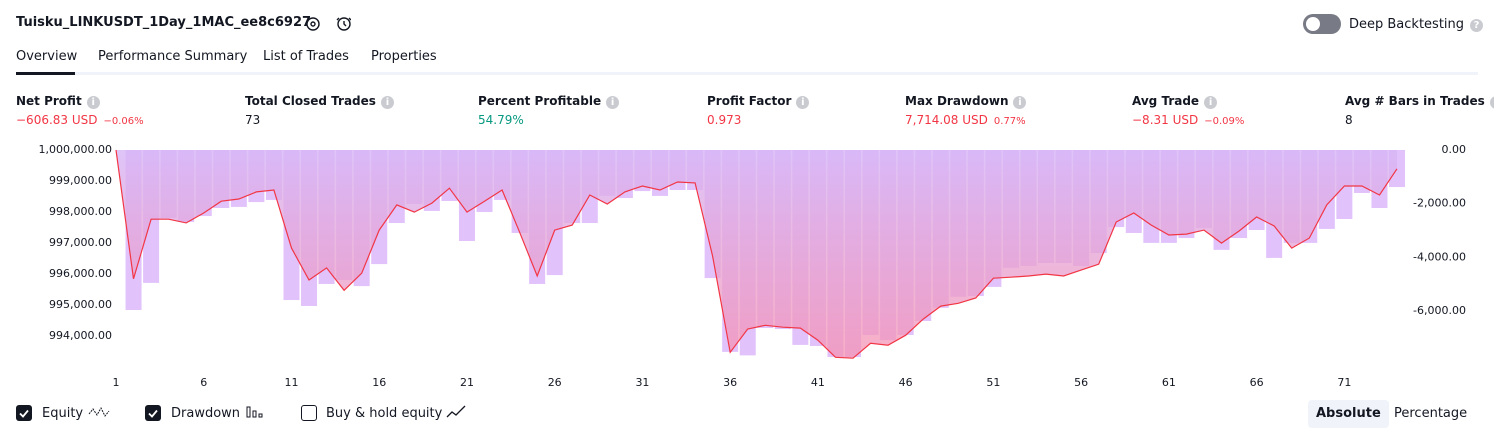 This screenshot has width=1494, height=438. I want to click on y-tick-label: 995,000.00, so click(80, 304).